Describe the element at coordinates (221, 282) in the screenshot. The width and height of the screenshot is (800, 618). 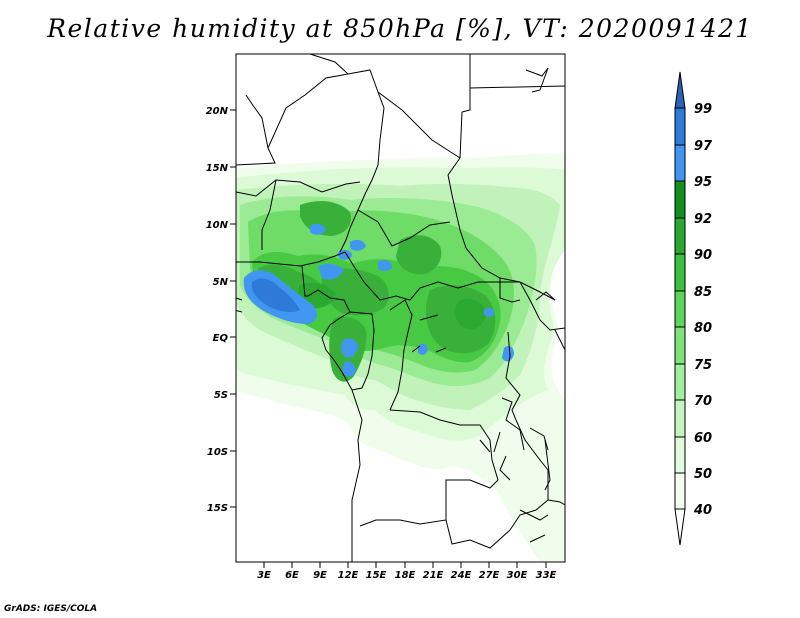
I see `lat-label: 5N` at that location.